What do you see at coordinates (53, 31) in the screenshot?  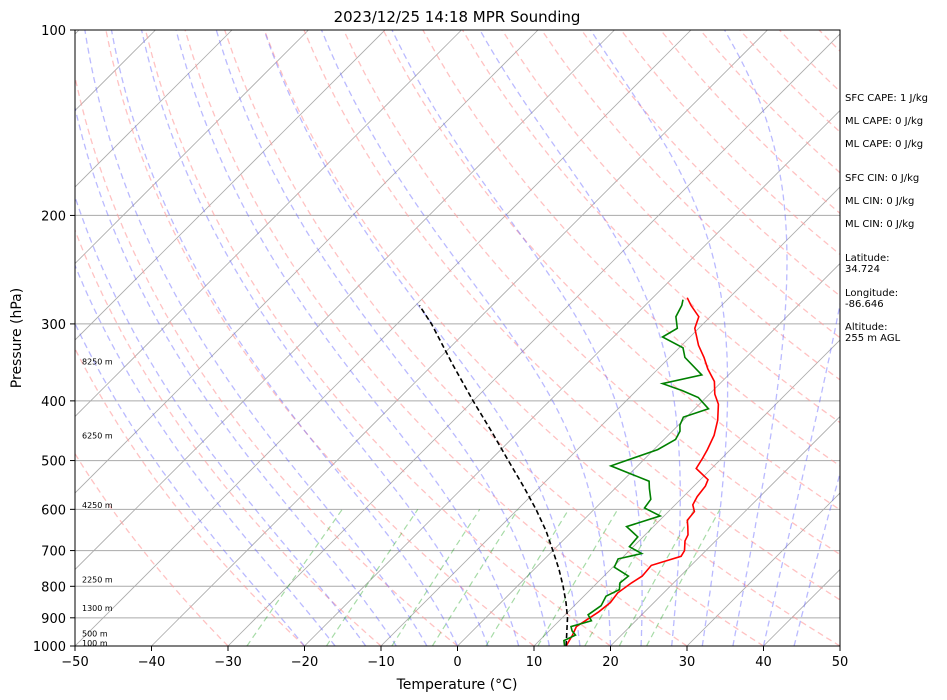 I see `y-tick-label: 100` at bounding box center [53, 31].